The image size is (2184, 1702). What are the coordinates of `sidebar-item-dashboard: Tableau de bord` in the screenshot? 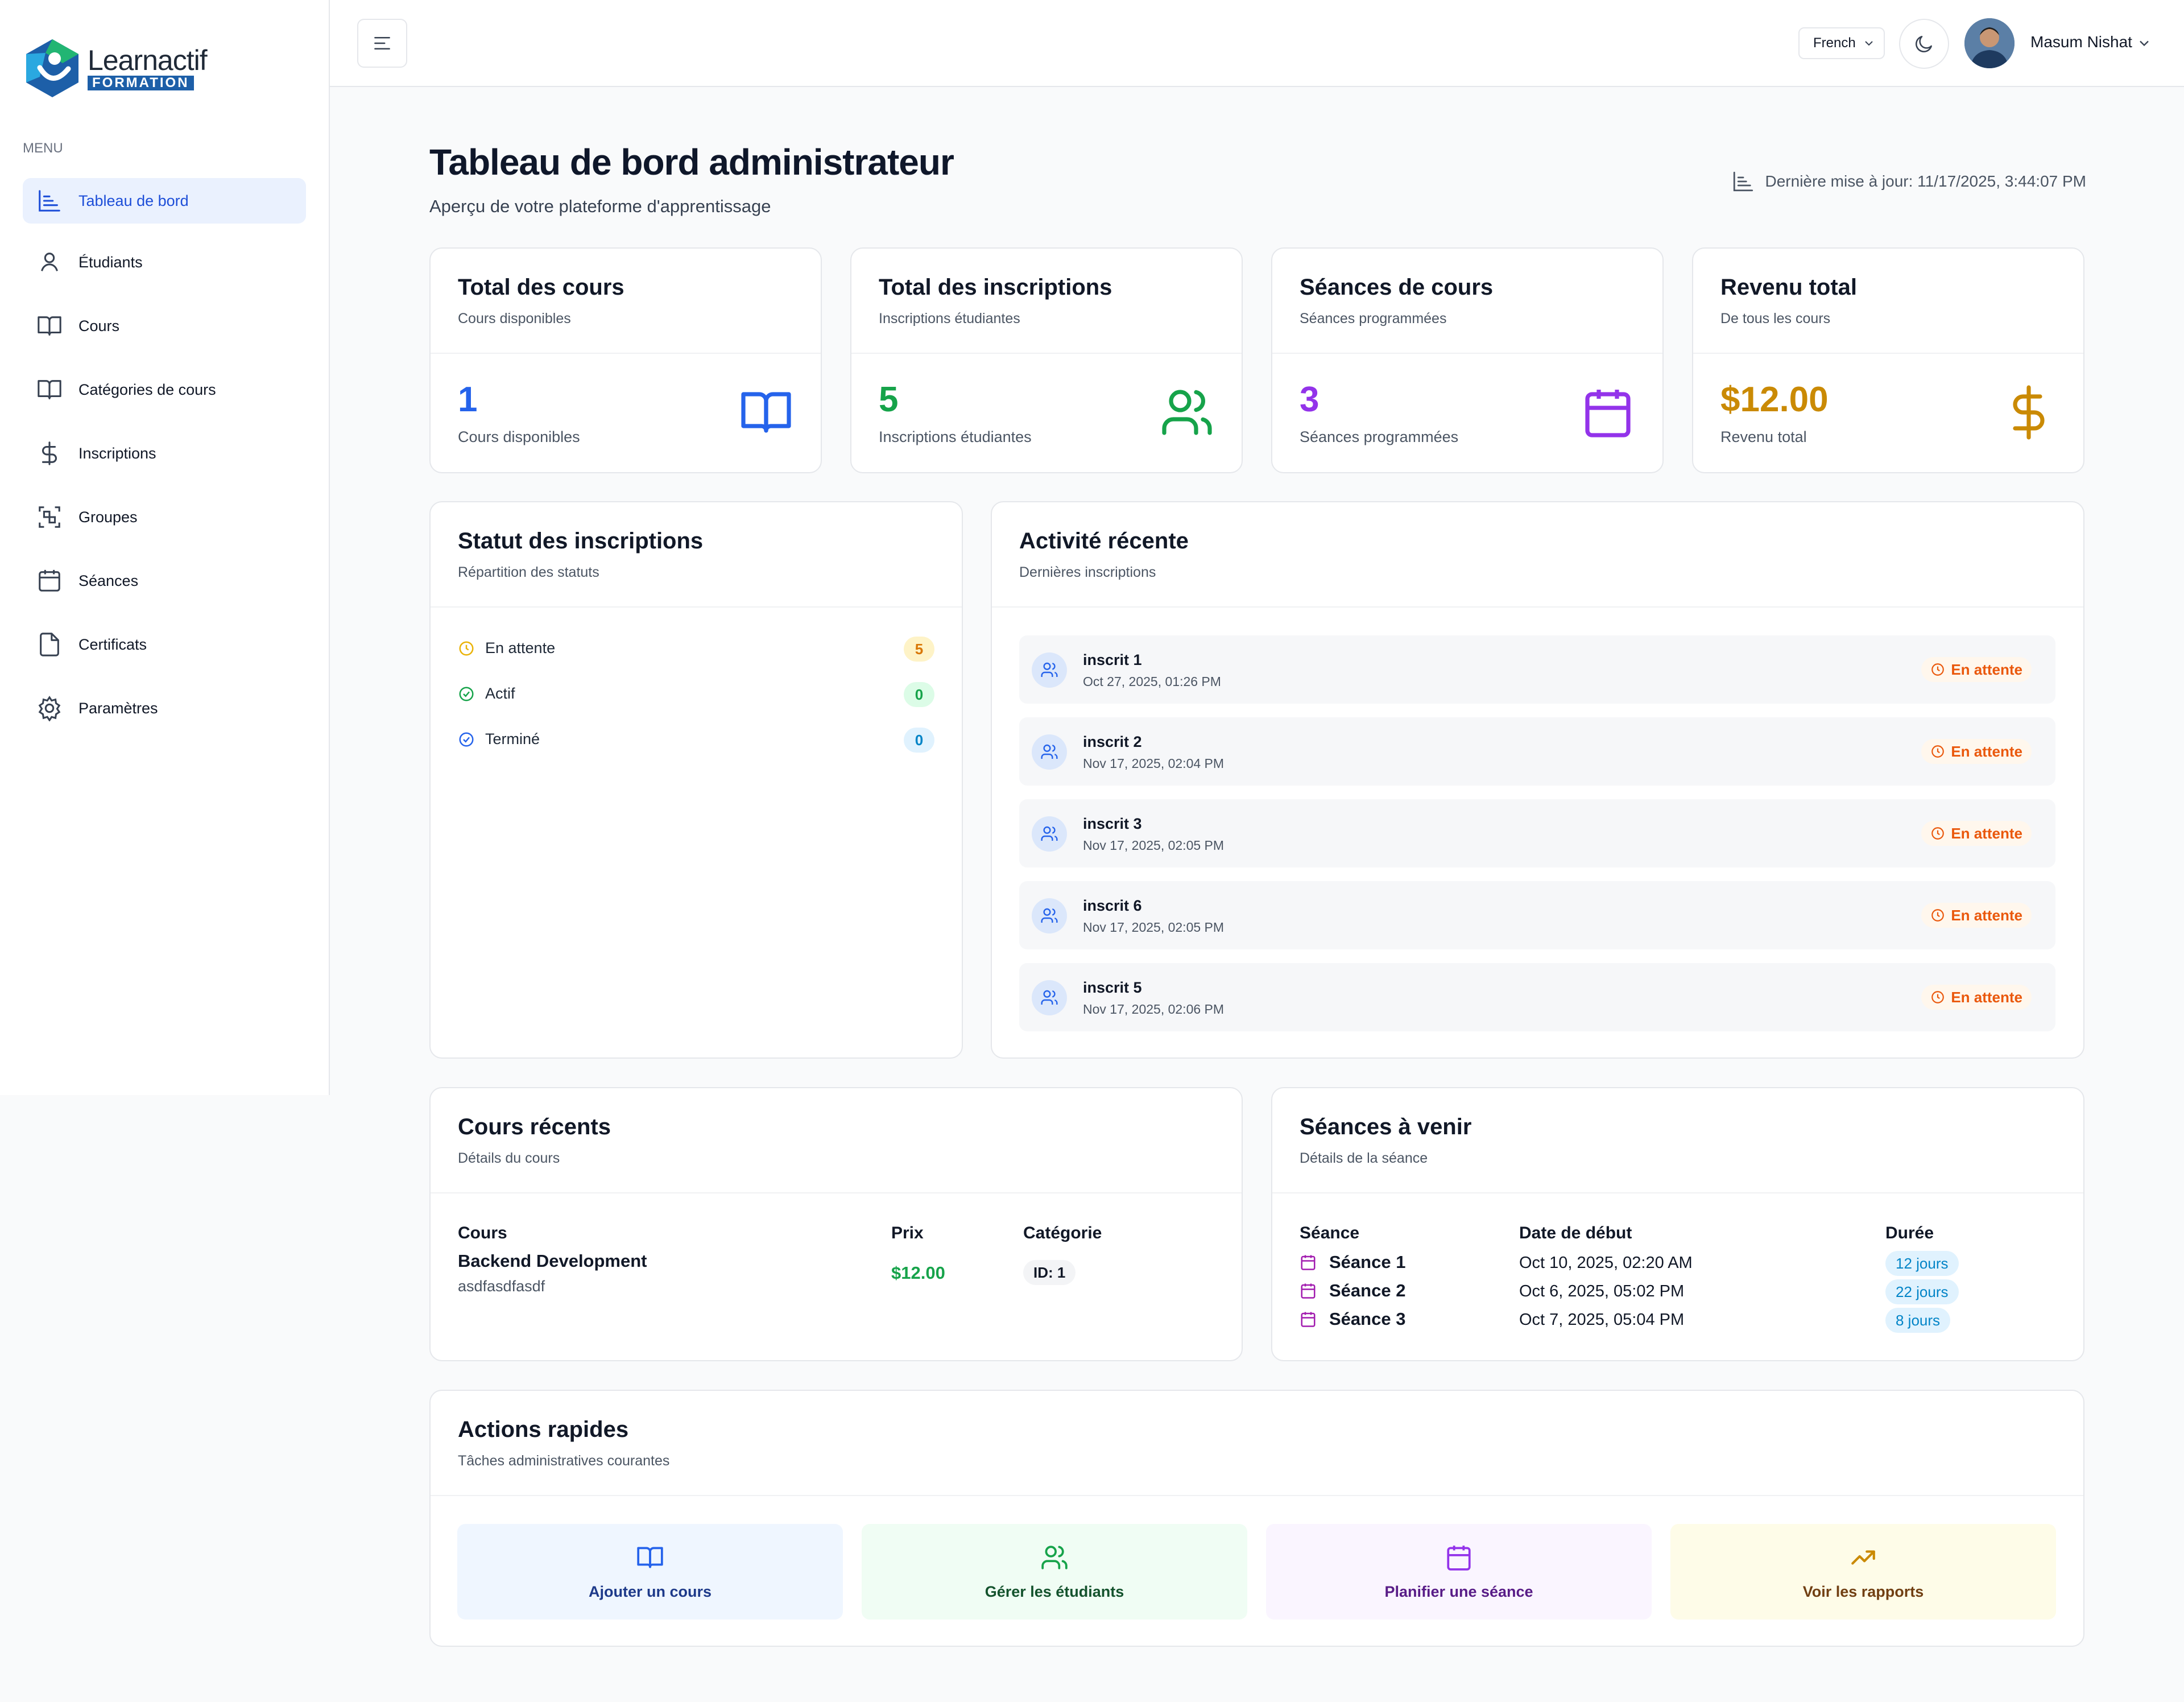 It's located at (164, 201).